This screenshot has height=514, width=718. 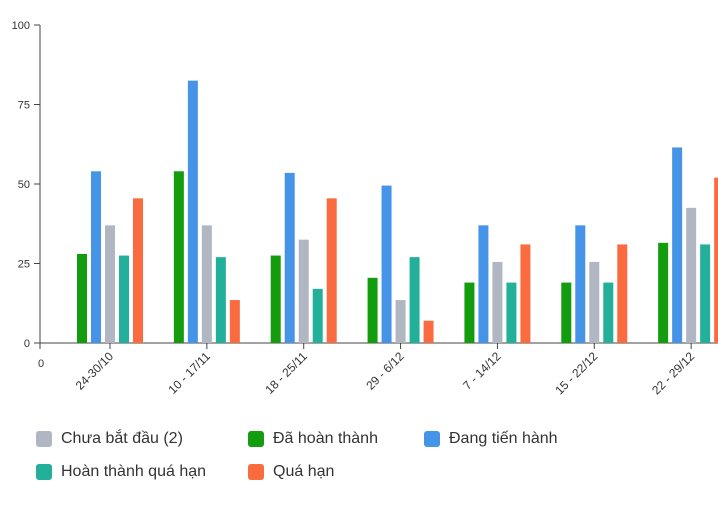 I want to click on legend-label: Đã hoàn thành, so click(x=325, y=438).